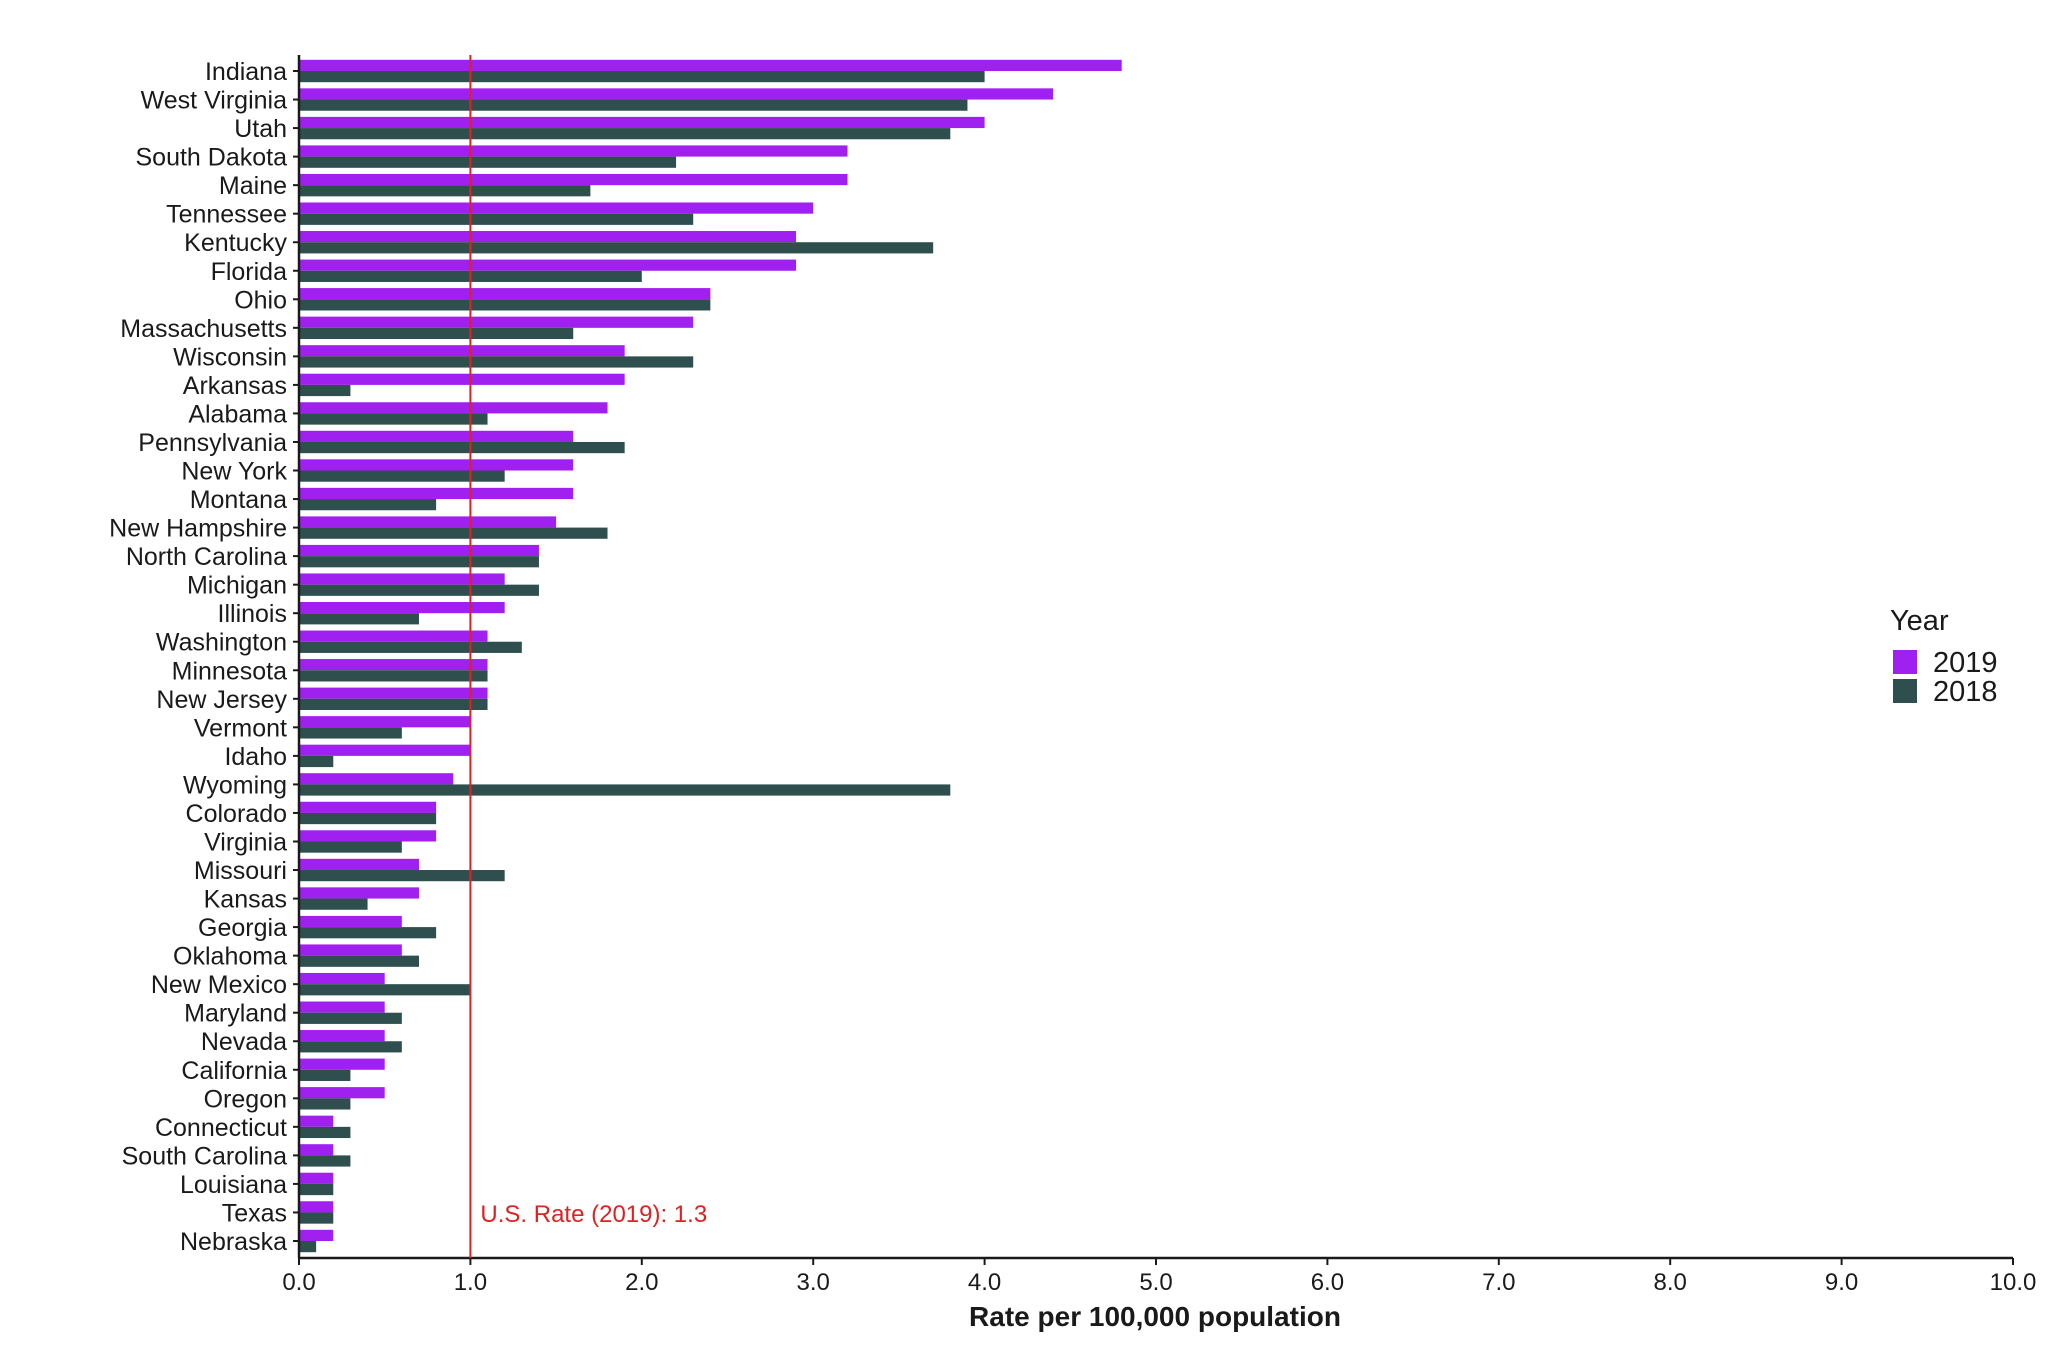 This screenshot has width=2048, height=1370. I want to click on bar-2018-alabama, so click(393, 419).